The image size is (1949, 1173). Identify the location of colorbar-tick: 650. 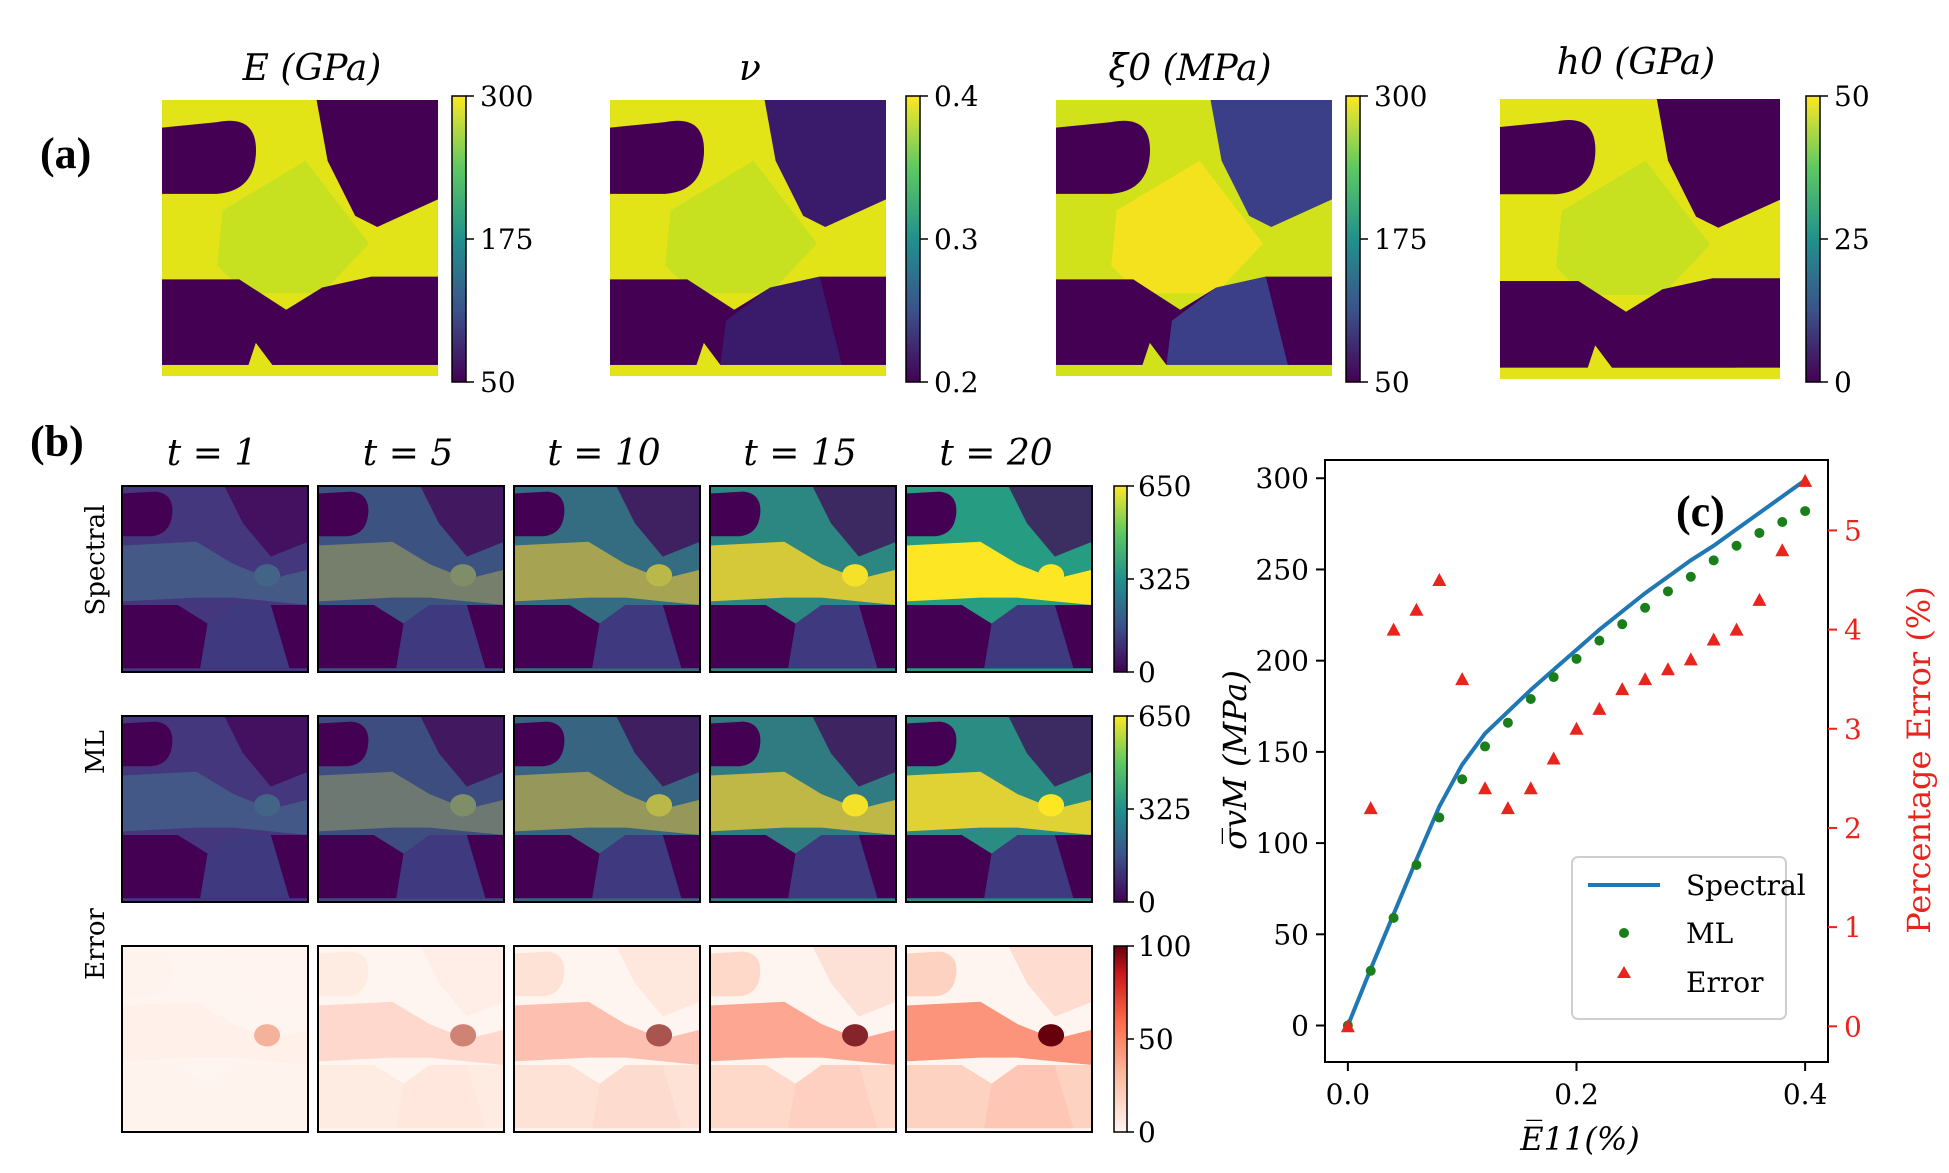
(1164, 486).